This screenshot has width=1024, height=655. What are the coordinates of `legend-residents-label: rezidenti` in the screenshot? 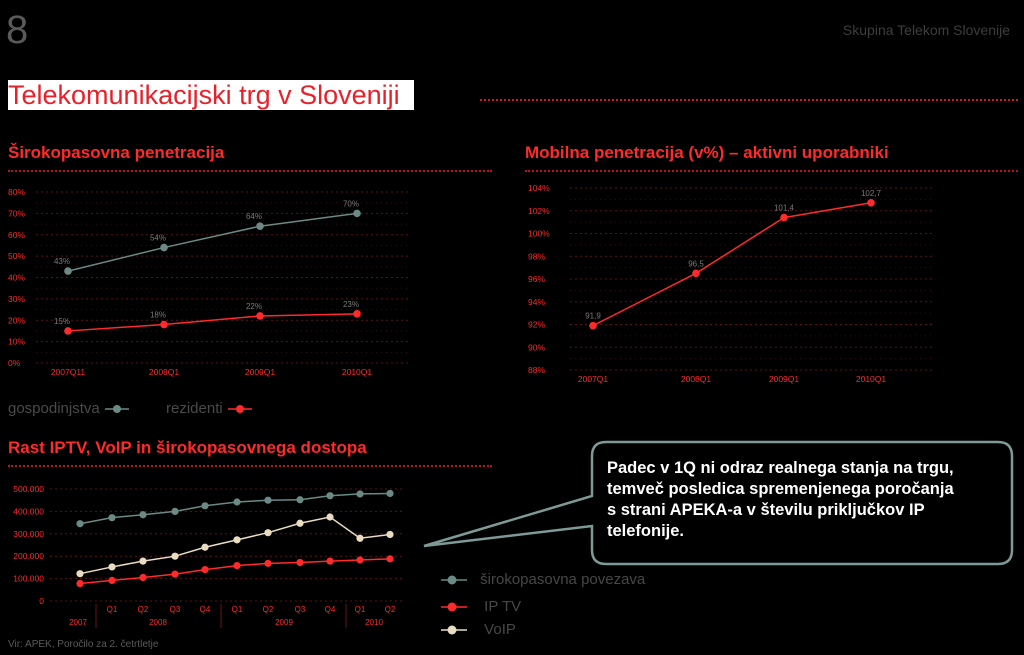 It's located at (194, 408).